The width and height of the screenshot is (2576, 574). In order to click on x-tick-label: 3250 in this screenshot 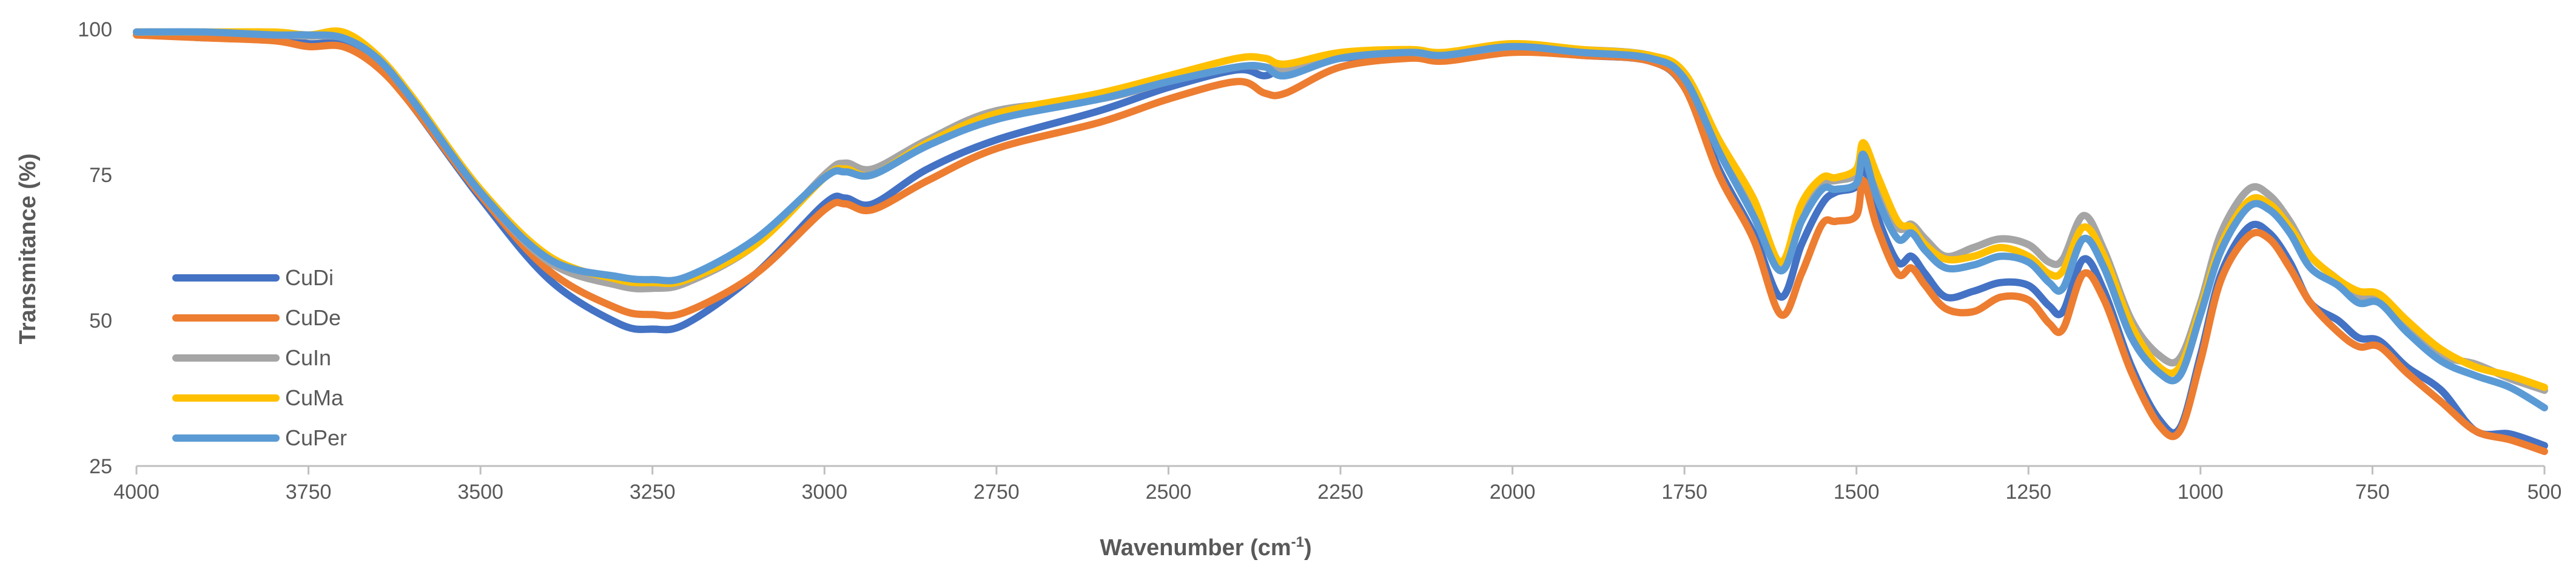, I will do `click(653, 492)`.